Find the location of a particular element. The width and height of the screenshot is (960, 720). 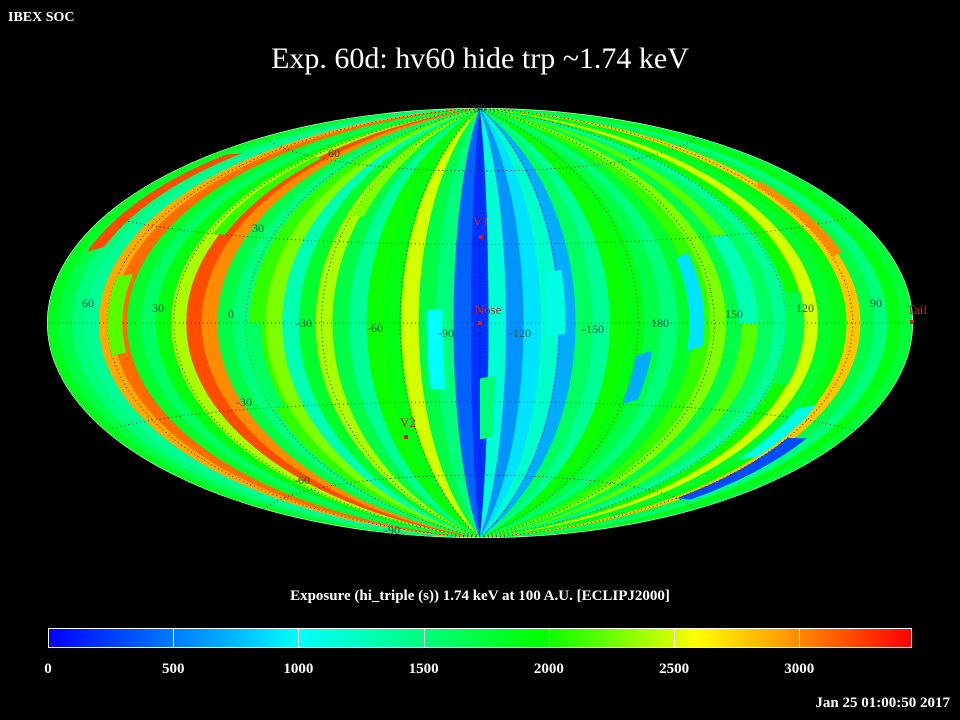

lon-label: -90 is located at coordinates (446, 333).